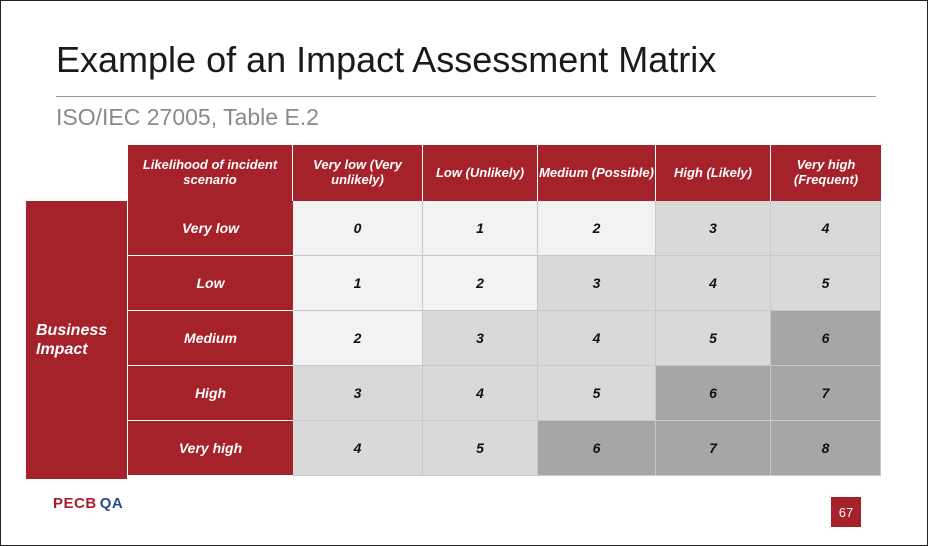 Image resolution: width=928 pixels, height=546 pixels. I want to click on row-label: Very low, so click(210, 228).